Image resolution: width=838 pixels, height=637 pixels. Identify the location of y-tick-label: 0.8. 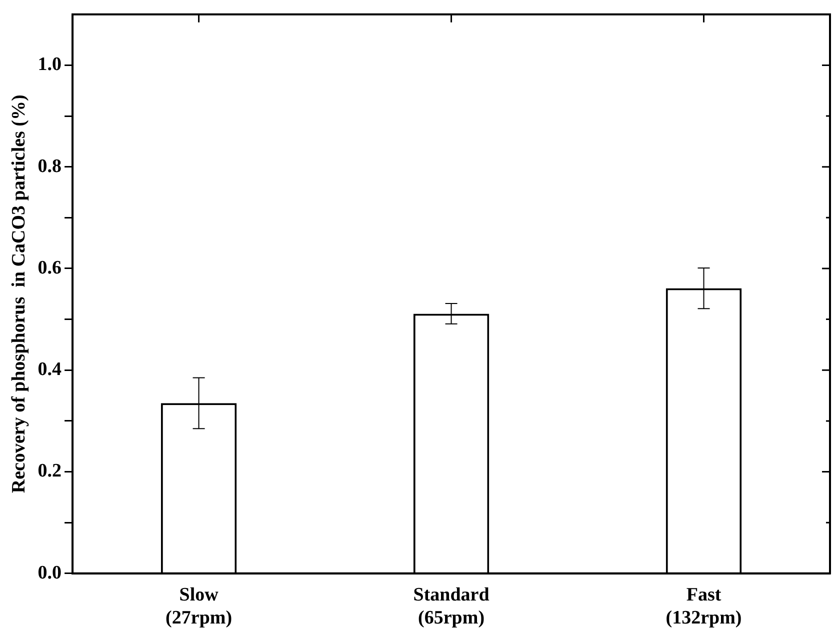
(50, 166).